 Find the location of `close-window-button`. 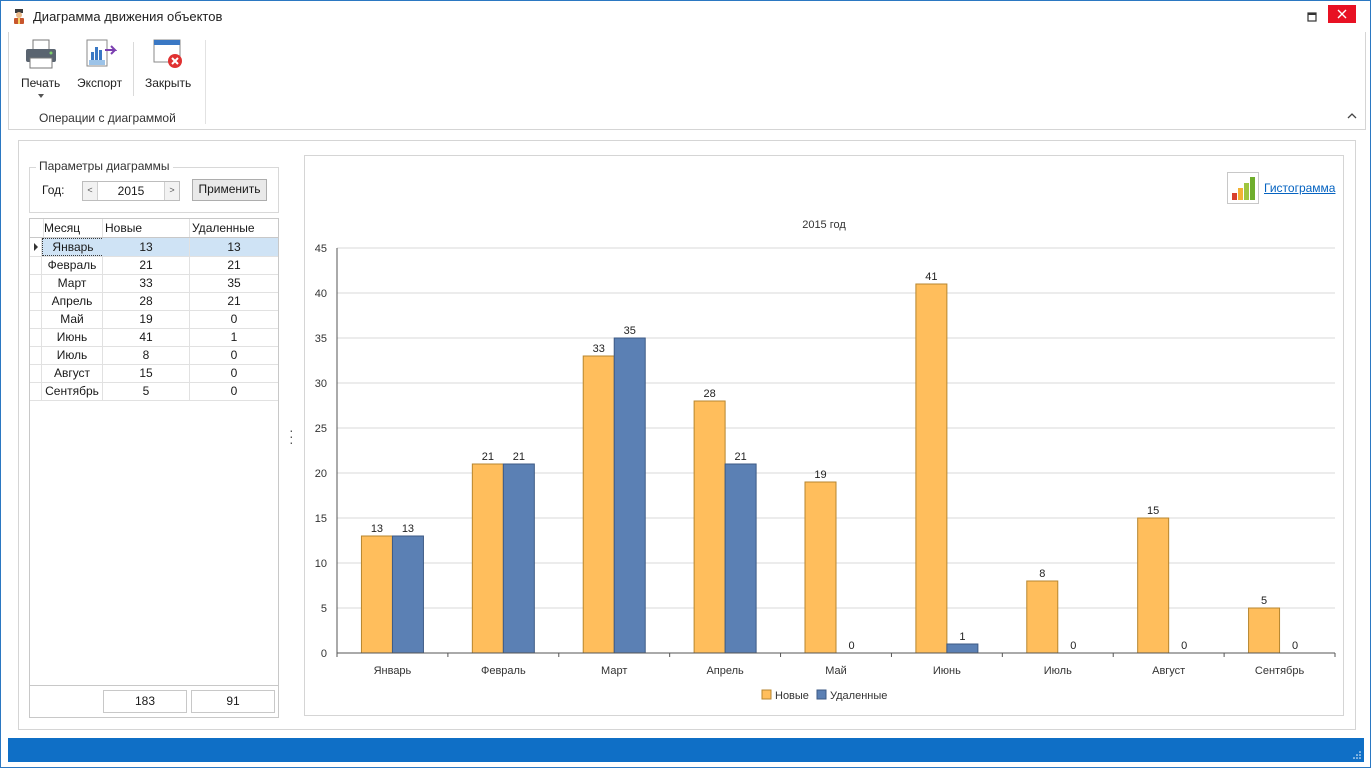

close-window-button is located at coordinates (1342, 16).